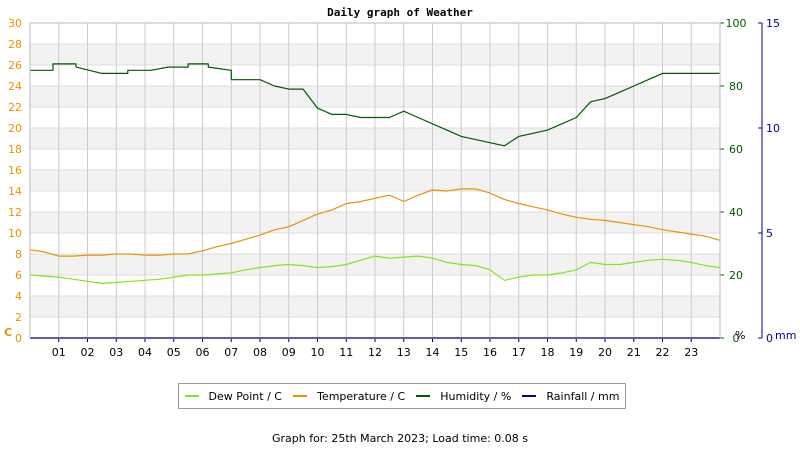  Describe the element at coordinates (769, 338) in the screenshot. I see `y-far-right-tick-label: 0` at that location.